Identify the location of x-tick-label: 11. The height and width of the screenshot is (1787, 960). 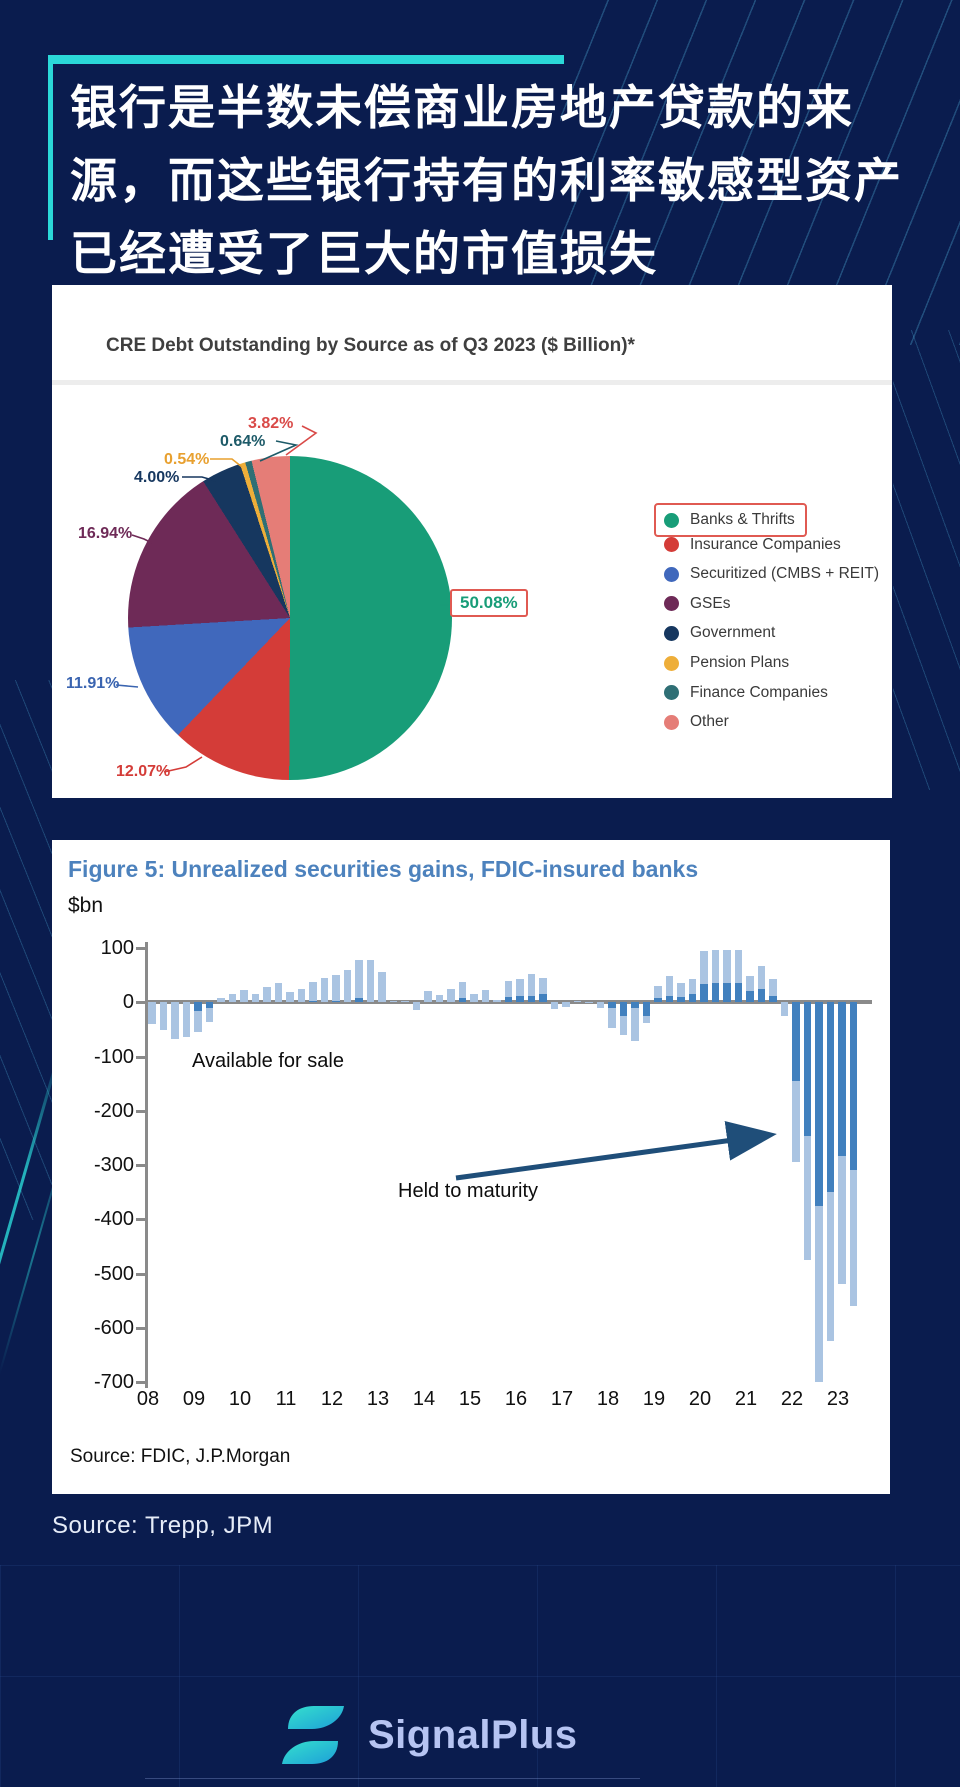
(286, 1399).